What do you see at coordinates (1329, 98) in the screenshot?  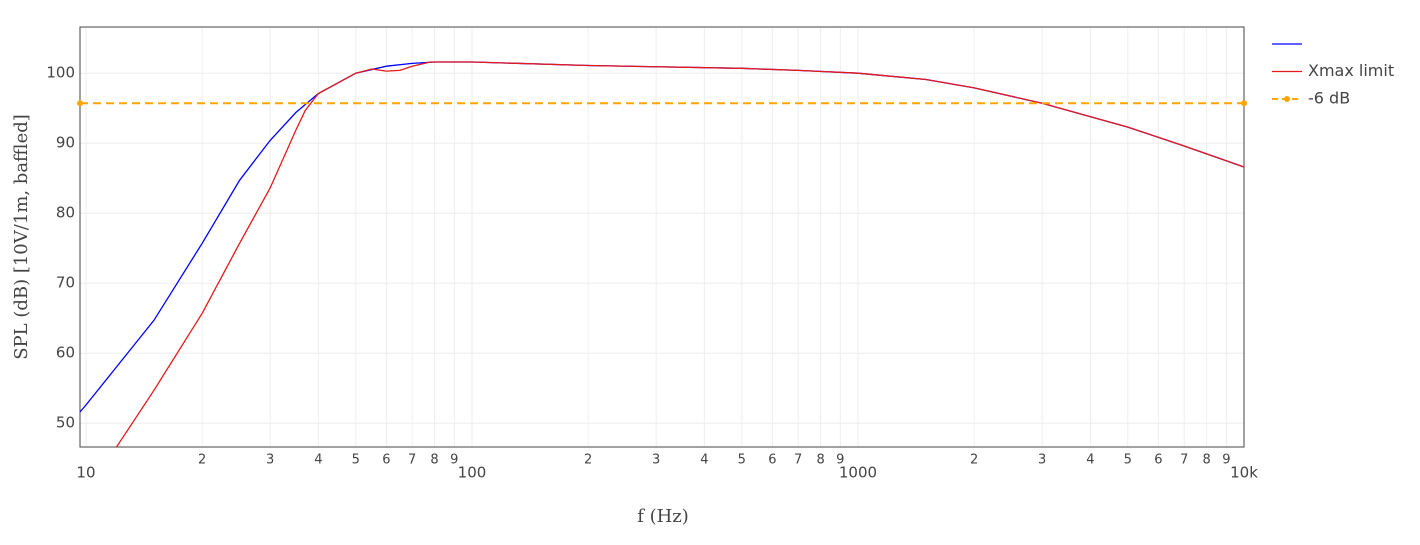 I see `legend-label: -6 dB` at bounding box center [1329, 98].